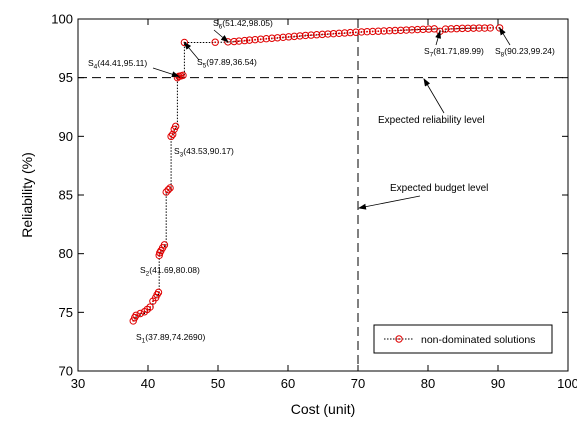 Image resolution: width=577 pixels, height=421 pixels. What do you see at coordinates (434, 96) in the screenshot?
I see `reliability-reference-arrow` at bounding box center [434, 96].